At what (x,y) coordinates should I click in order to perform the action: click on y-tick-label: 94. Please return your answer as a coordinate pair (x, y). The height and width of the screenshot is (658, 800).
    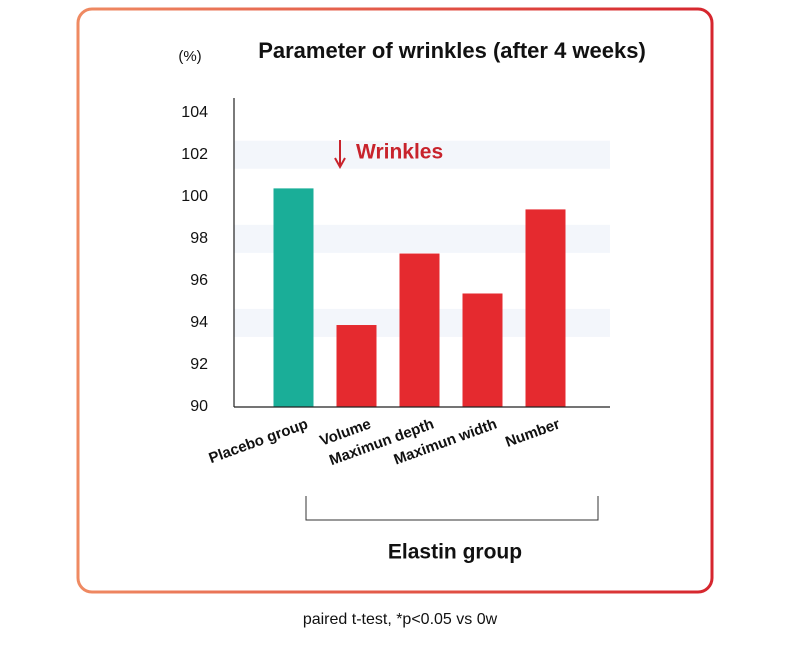
    Looking at the image, I should click on (199, 322).